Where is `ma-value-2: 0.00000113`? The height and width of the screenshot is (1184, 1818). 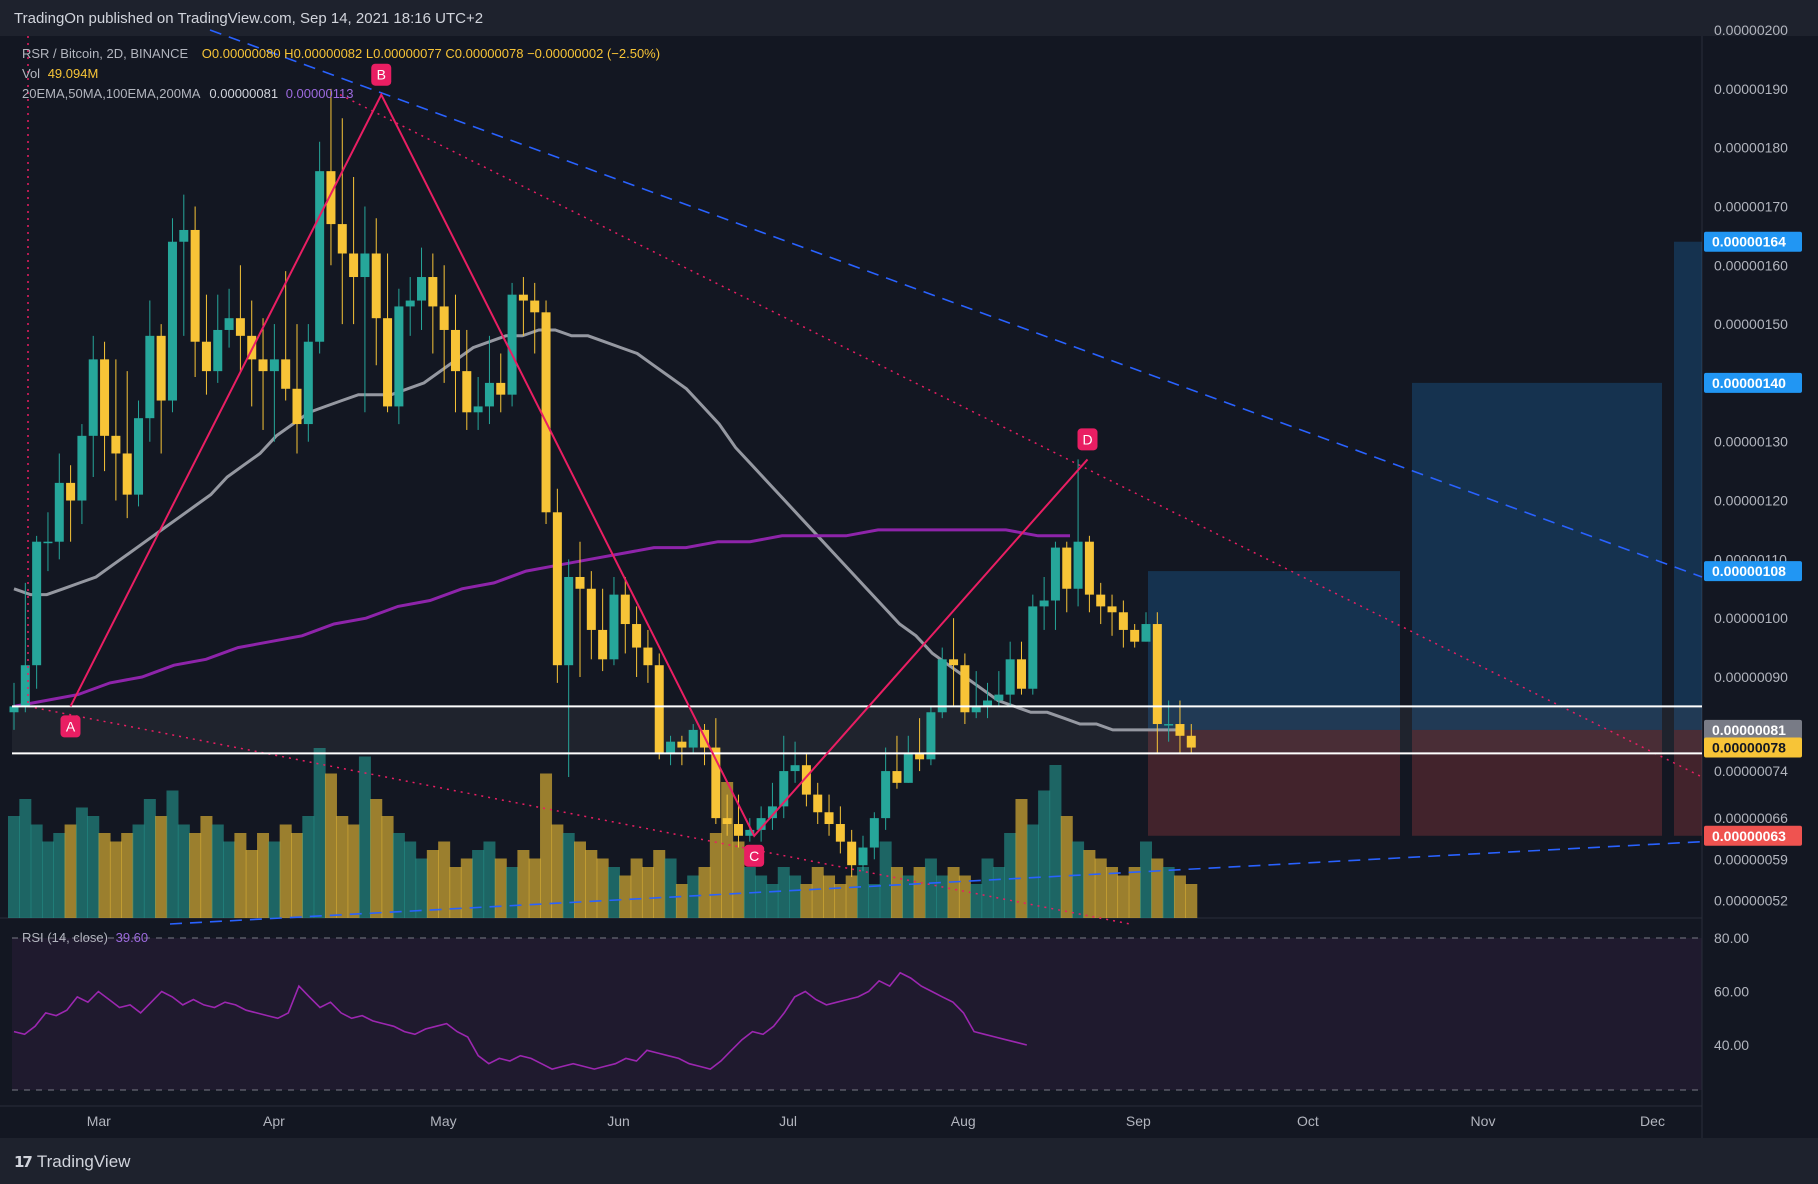 ma-value-2: 0.00000113 is located at coordinates (319, 93).